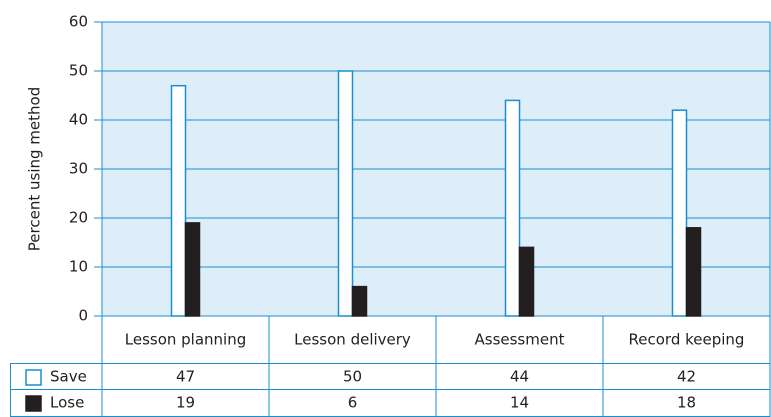 This screenshot has width=771, height=417. I want to click on y-tick-label: 0, so click(83, 316).